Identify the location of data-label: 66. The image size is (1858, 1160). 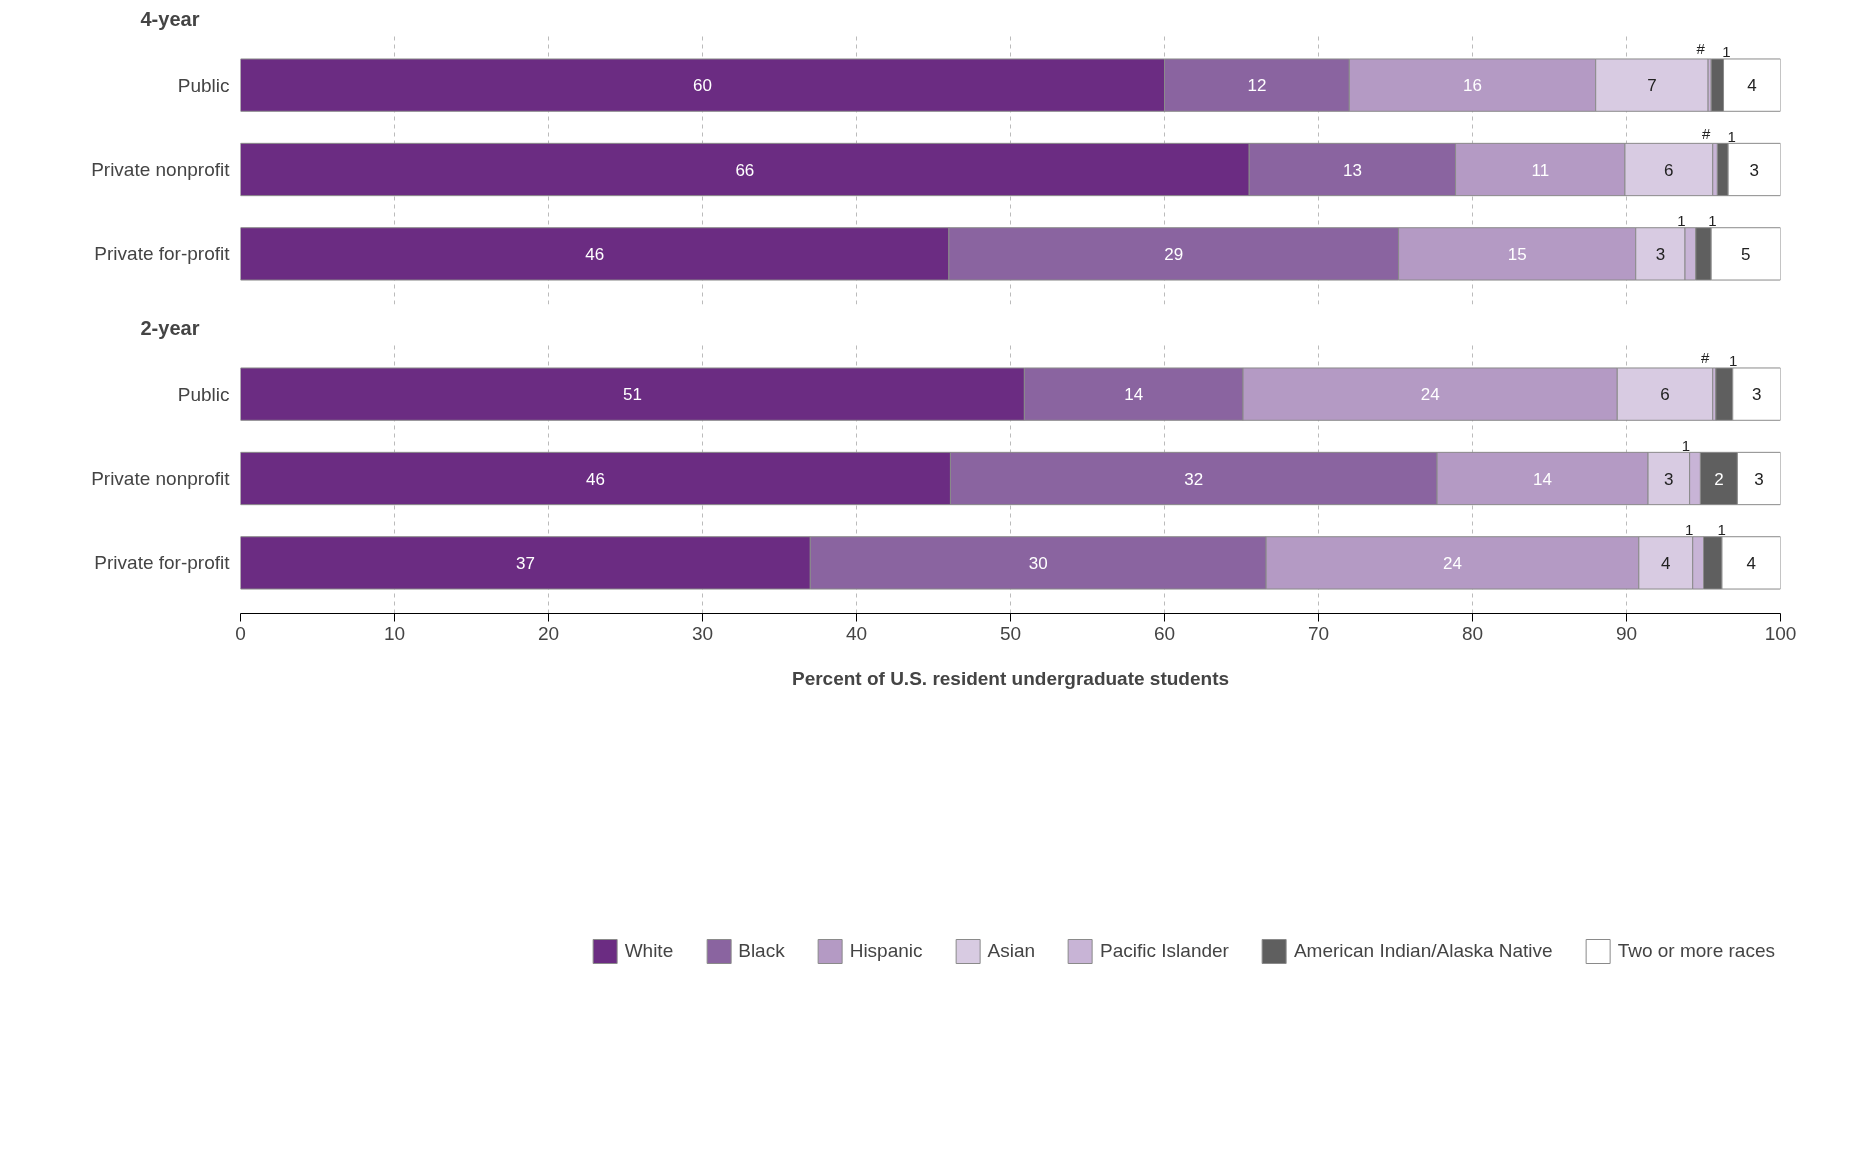
(745, 170).